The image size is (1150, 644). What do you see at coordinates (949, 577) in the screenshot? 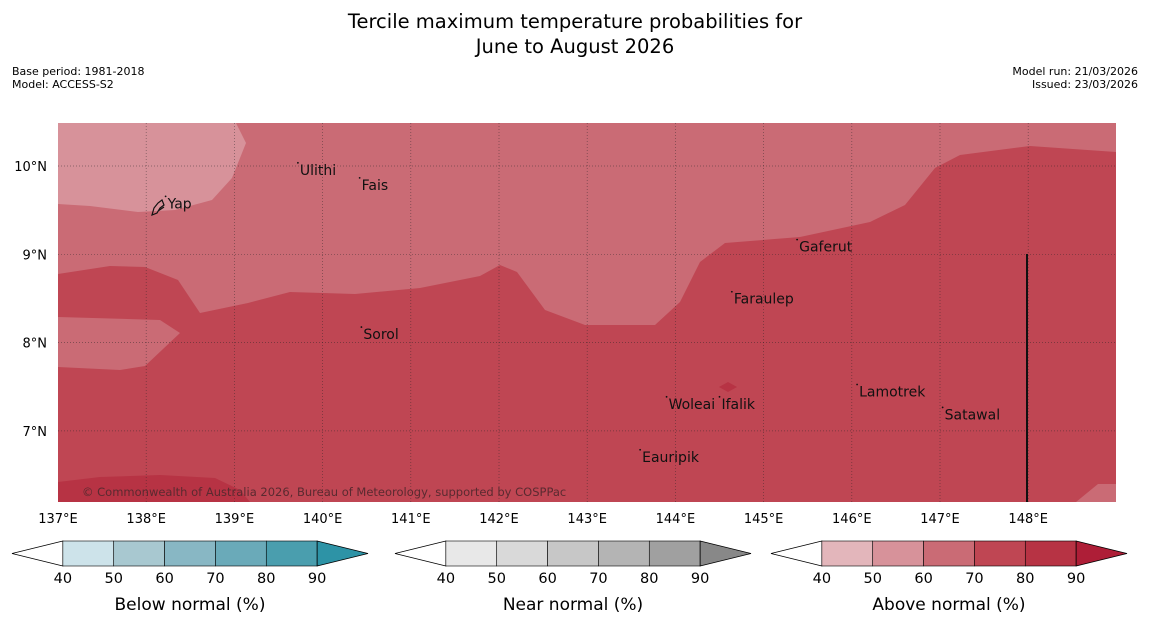
I see `colorbar-above: 40 50 60 70 80 90 Above normal (%)` at bounding box center [949, 577].